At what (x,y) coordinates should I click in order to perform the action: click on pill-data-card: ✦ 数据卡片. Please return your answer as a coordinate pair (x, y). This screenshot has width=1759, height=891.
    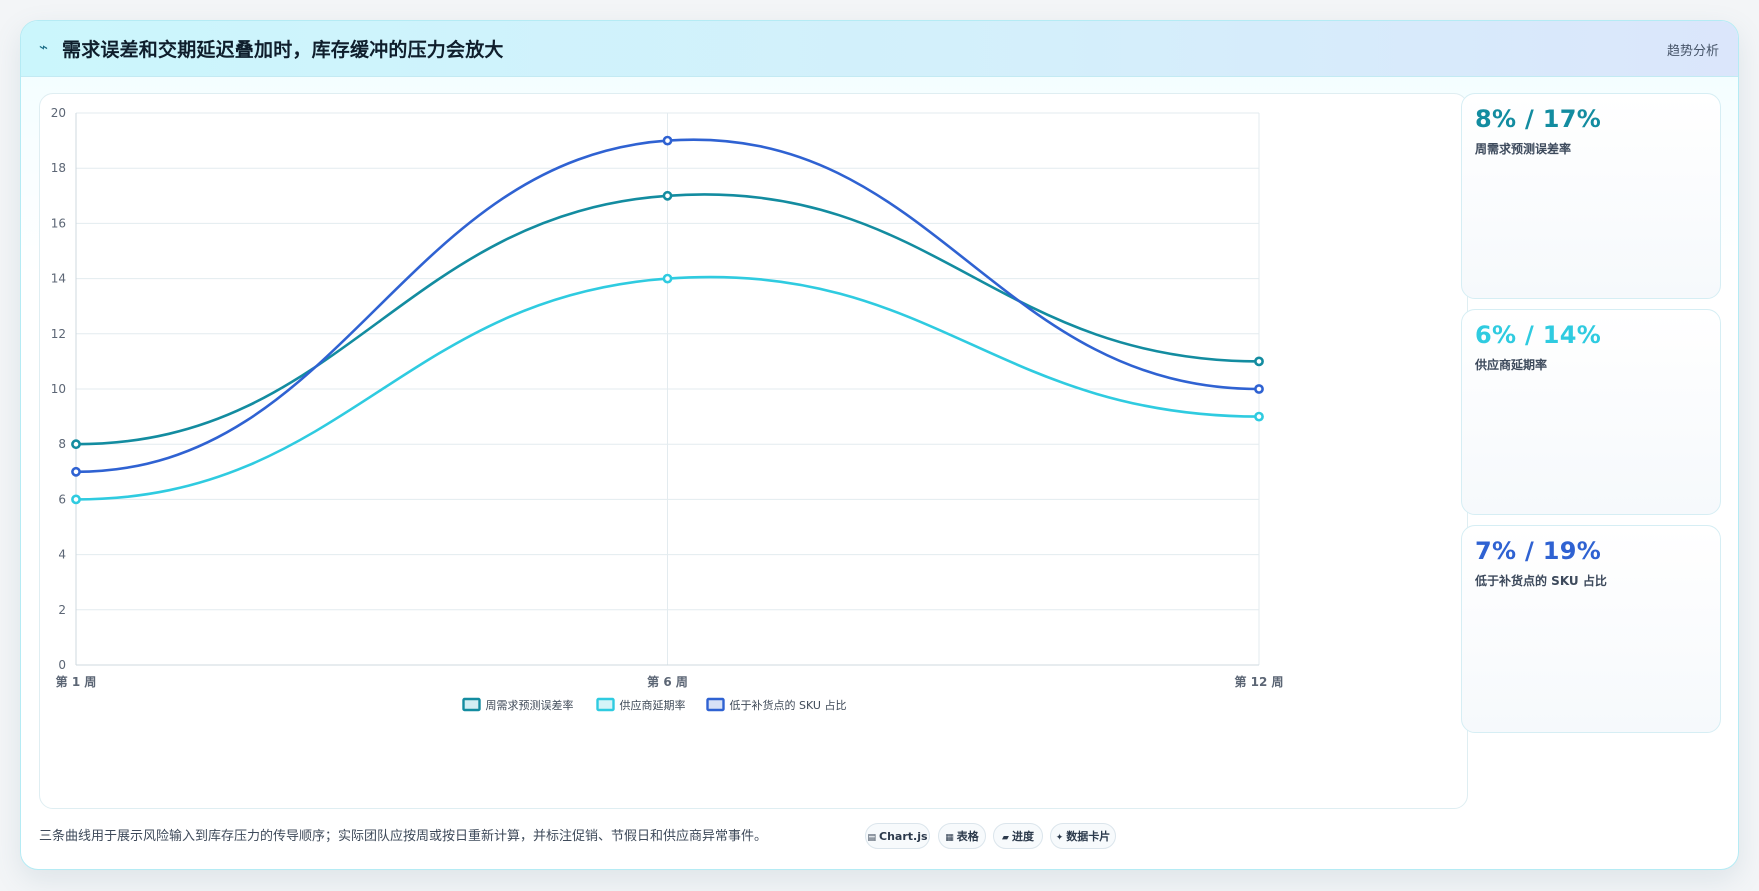
    Looking at the image, I should click on (1083, 836).